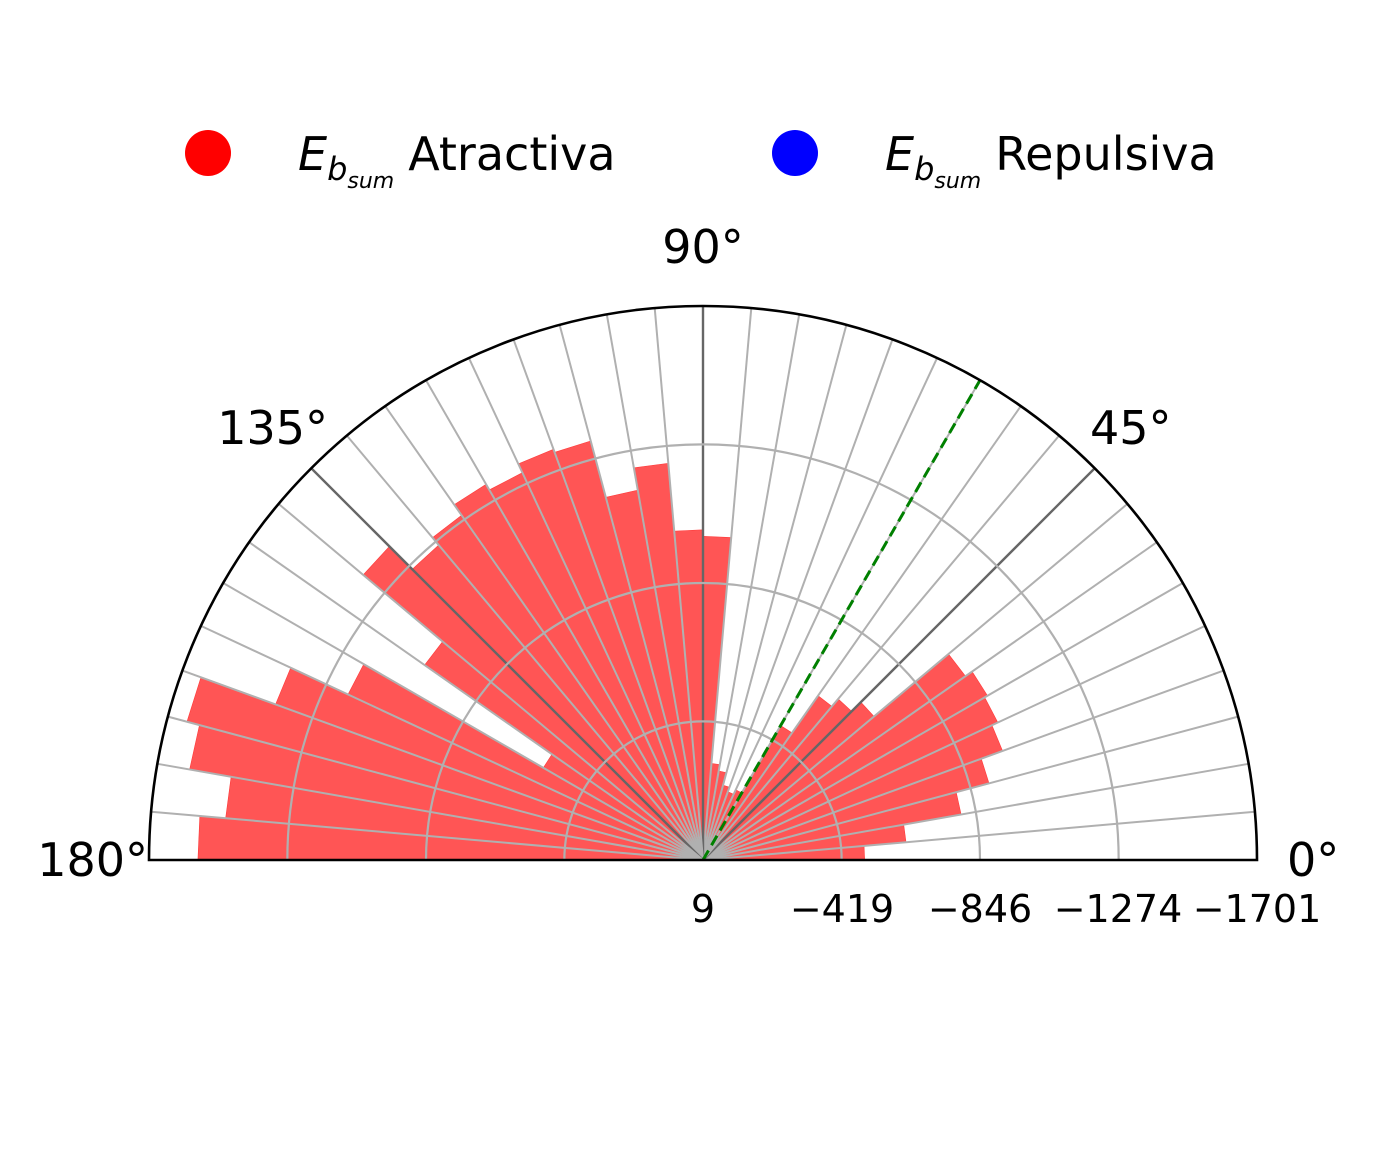 This screenshot has width=1380, height=1168. What do you see at coordinates (1118, 909) in the screenshot?
I see `radial-tick-3: −1274` at bounding box center [1118, 909].